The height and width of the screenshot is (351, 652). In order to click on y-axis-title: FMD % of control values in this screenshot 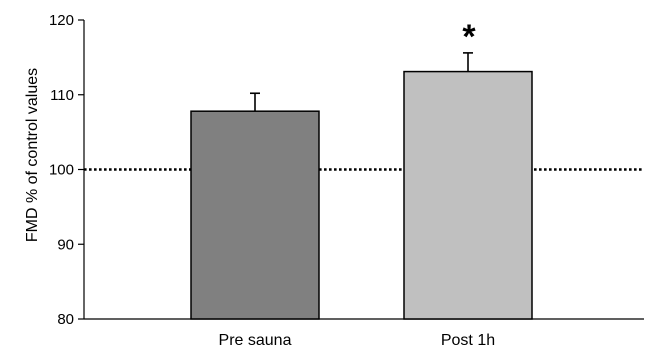, I will do `click(32, 155)`.